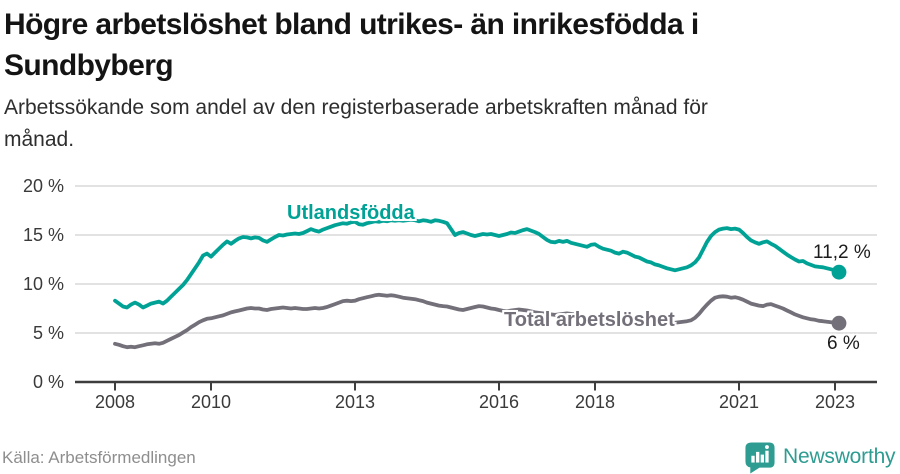  I want to click on x-axis-tick-label: 2016, so click(499, 402).